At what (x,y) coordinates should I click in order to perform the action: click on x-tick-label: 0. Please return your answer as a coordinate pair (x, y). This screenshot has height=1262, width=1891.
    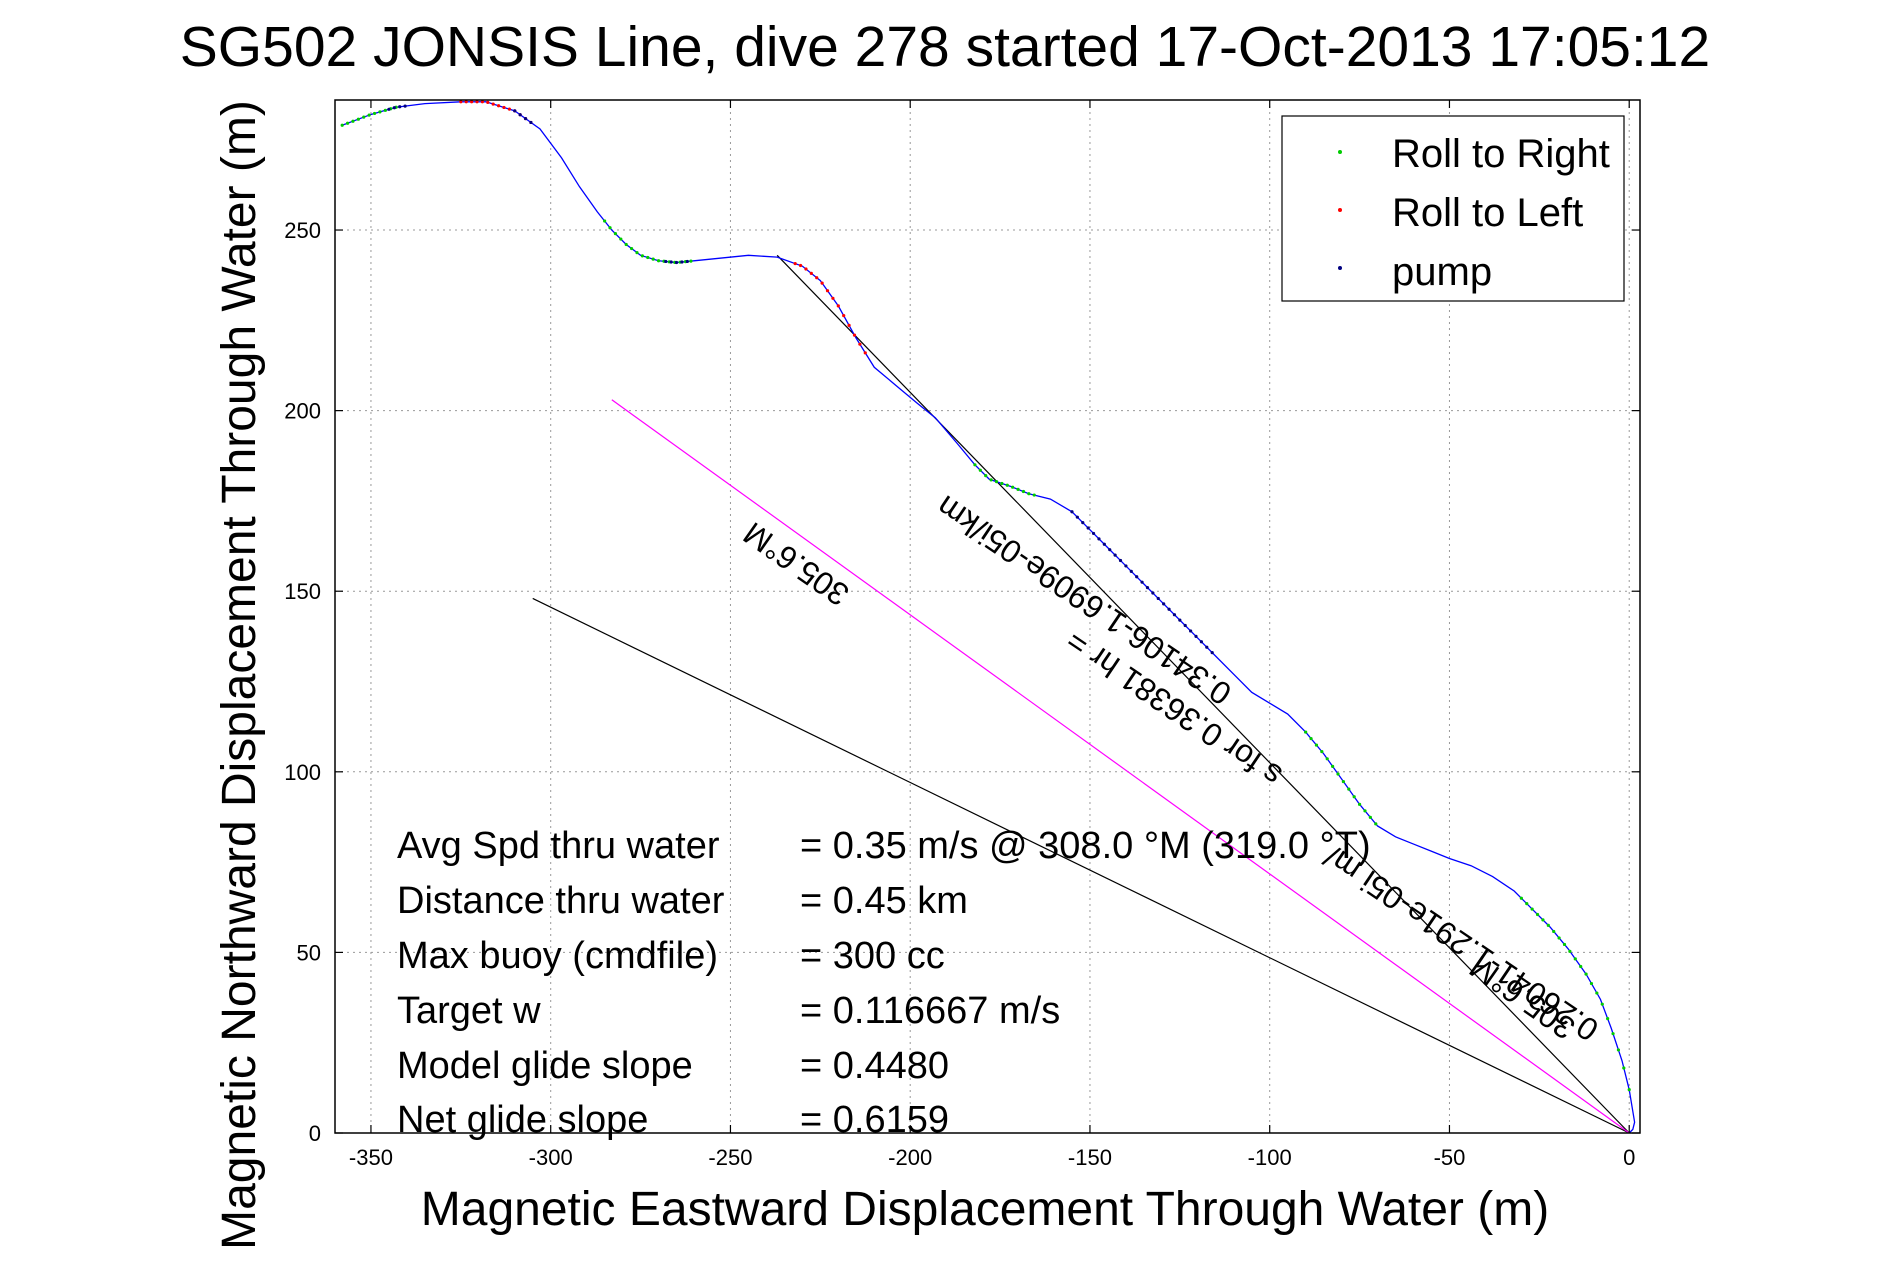
    Looking at the image, I should click on (1629, 1157).